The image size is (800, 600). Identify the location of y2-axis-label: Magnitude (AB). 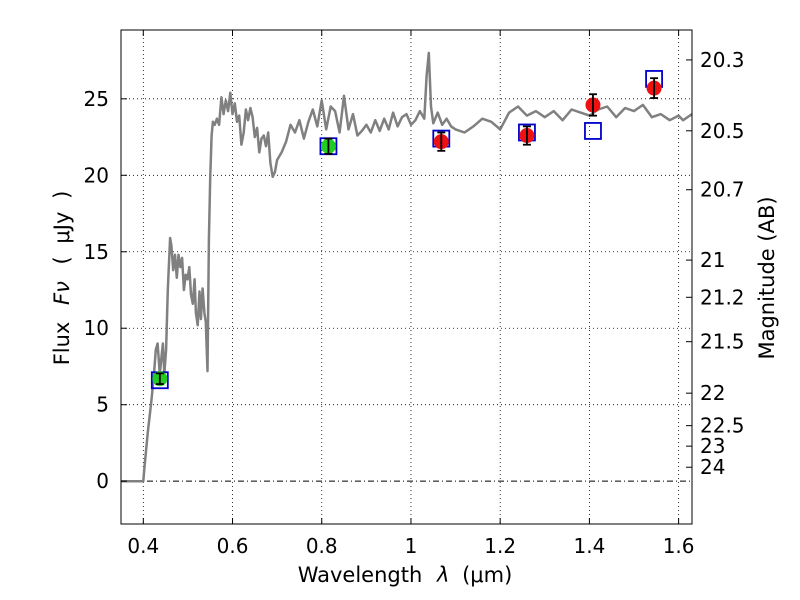
(767, 277).